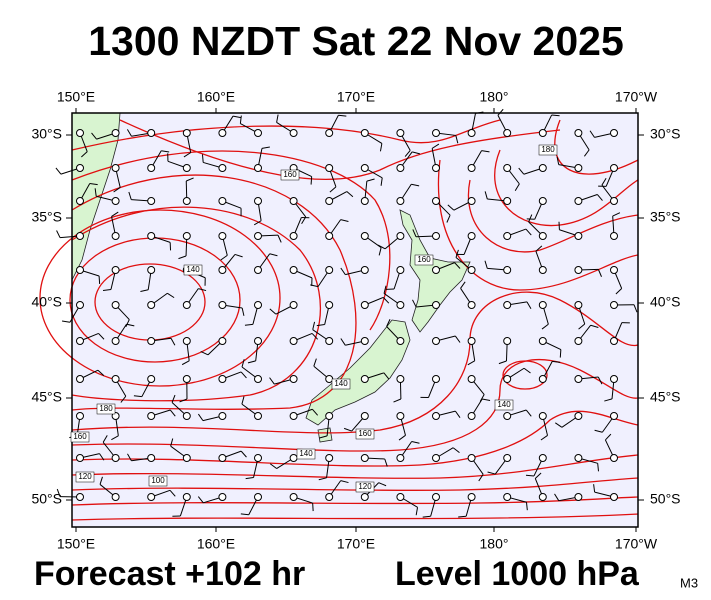  Describe the element at coordinates (494, 544) in the screenshot. I see `bottom-axis-label: 180°` at that location.